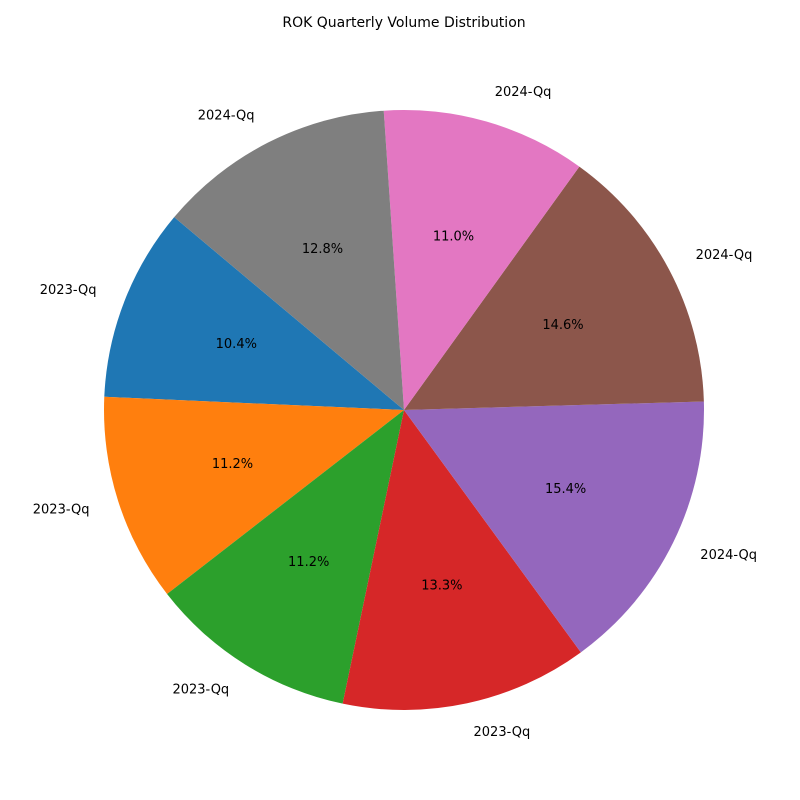 The width and height of the screenshot is (800, 800). Describe the element at coordinates (565, 489) in the screenshot. I see `slice-percent-label: 15.4%` at that location.